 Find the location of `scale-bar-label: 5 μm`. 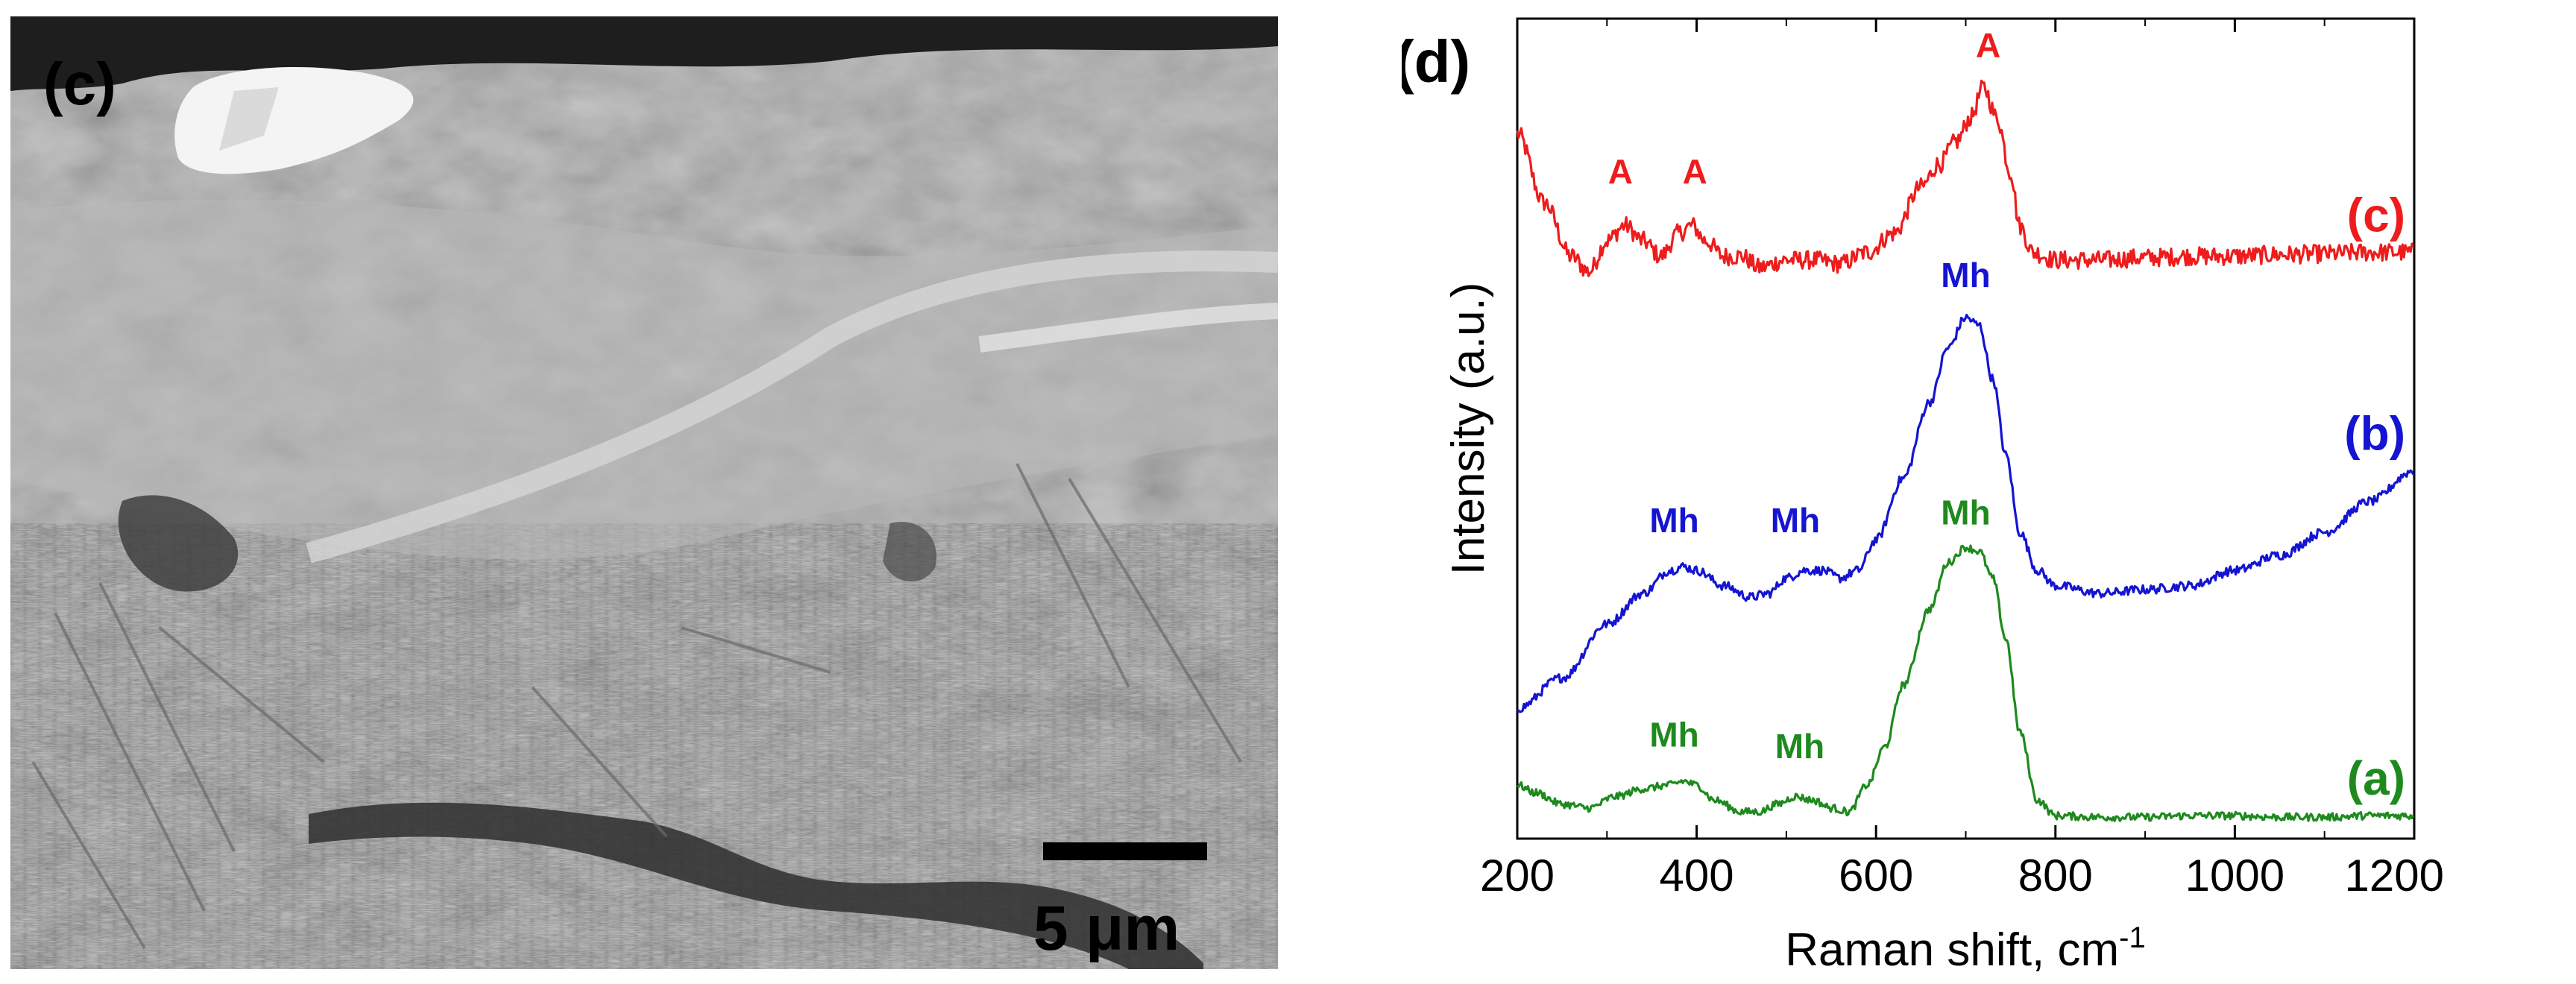

scale-bar-label: 5 μm is located at coordinates (1106, 928).